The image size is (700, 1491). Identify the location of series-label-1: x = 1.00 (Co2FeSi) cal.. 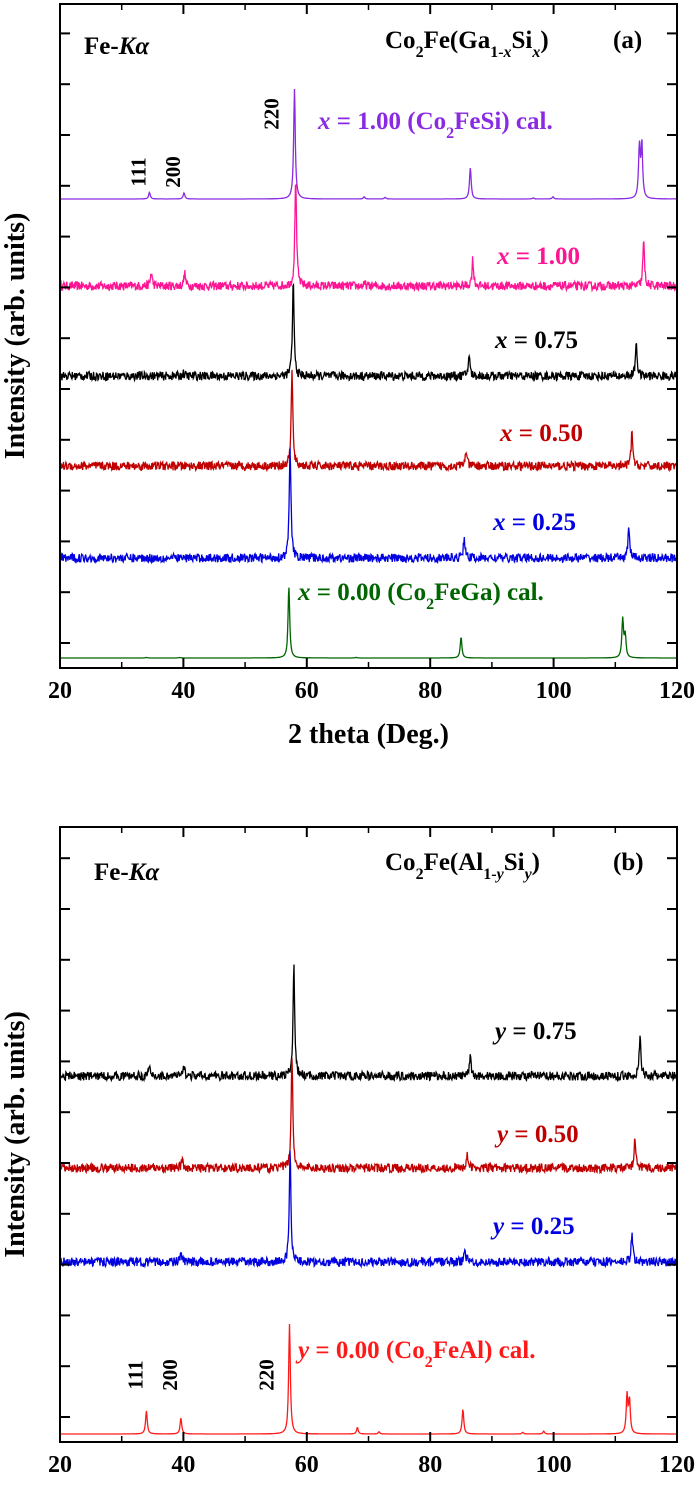
(435, 125).